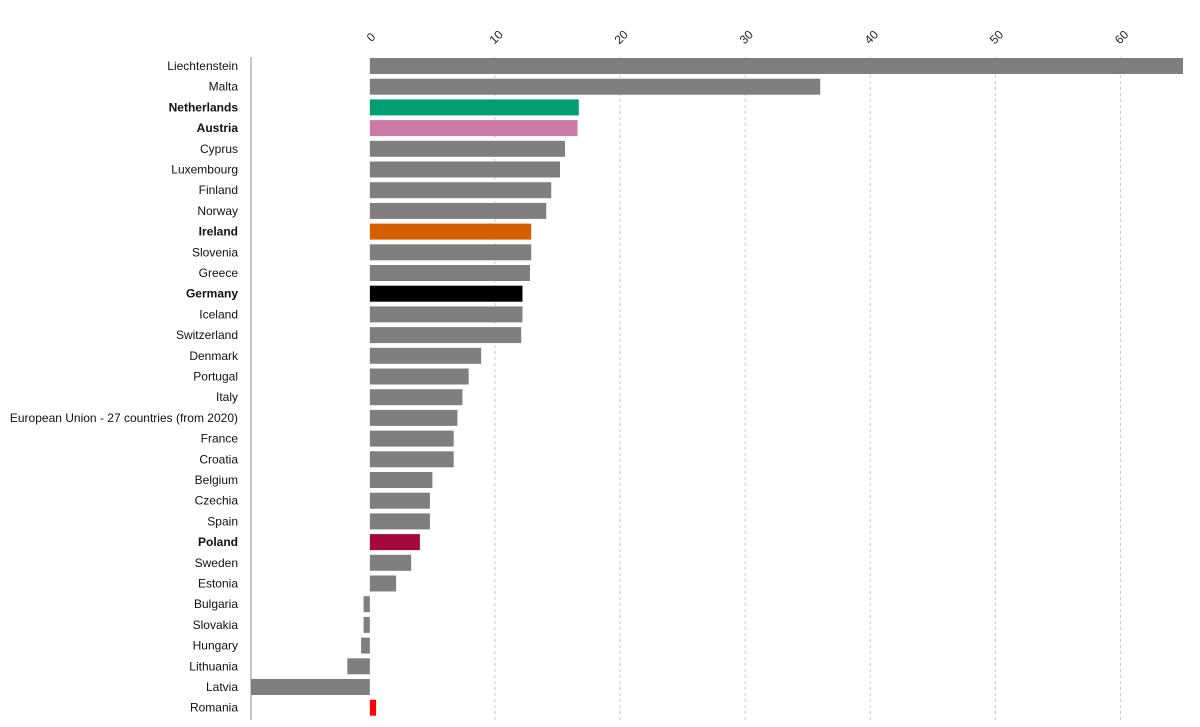 The height and width of the screenshot is (727, 1200). What do you see at coordinates (218, 314) in the screenshot?
I see `category-label: Iceland` at bounding box center [218, 314].